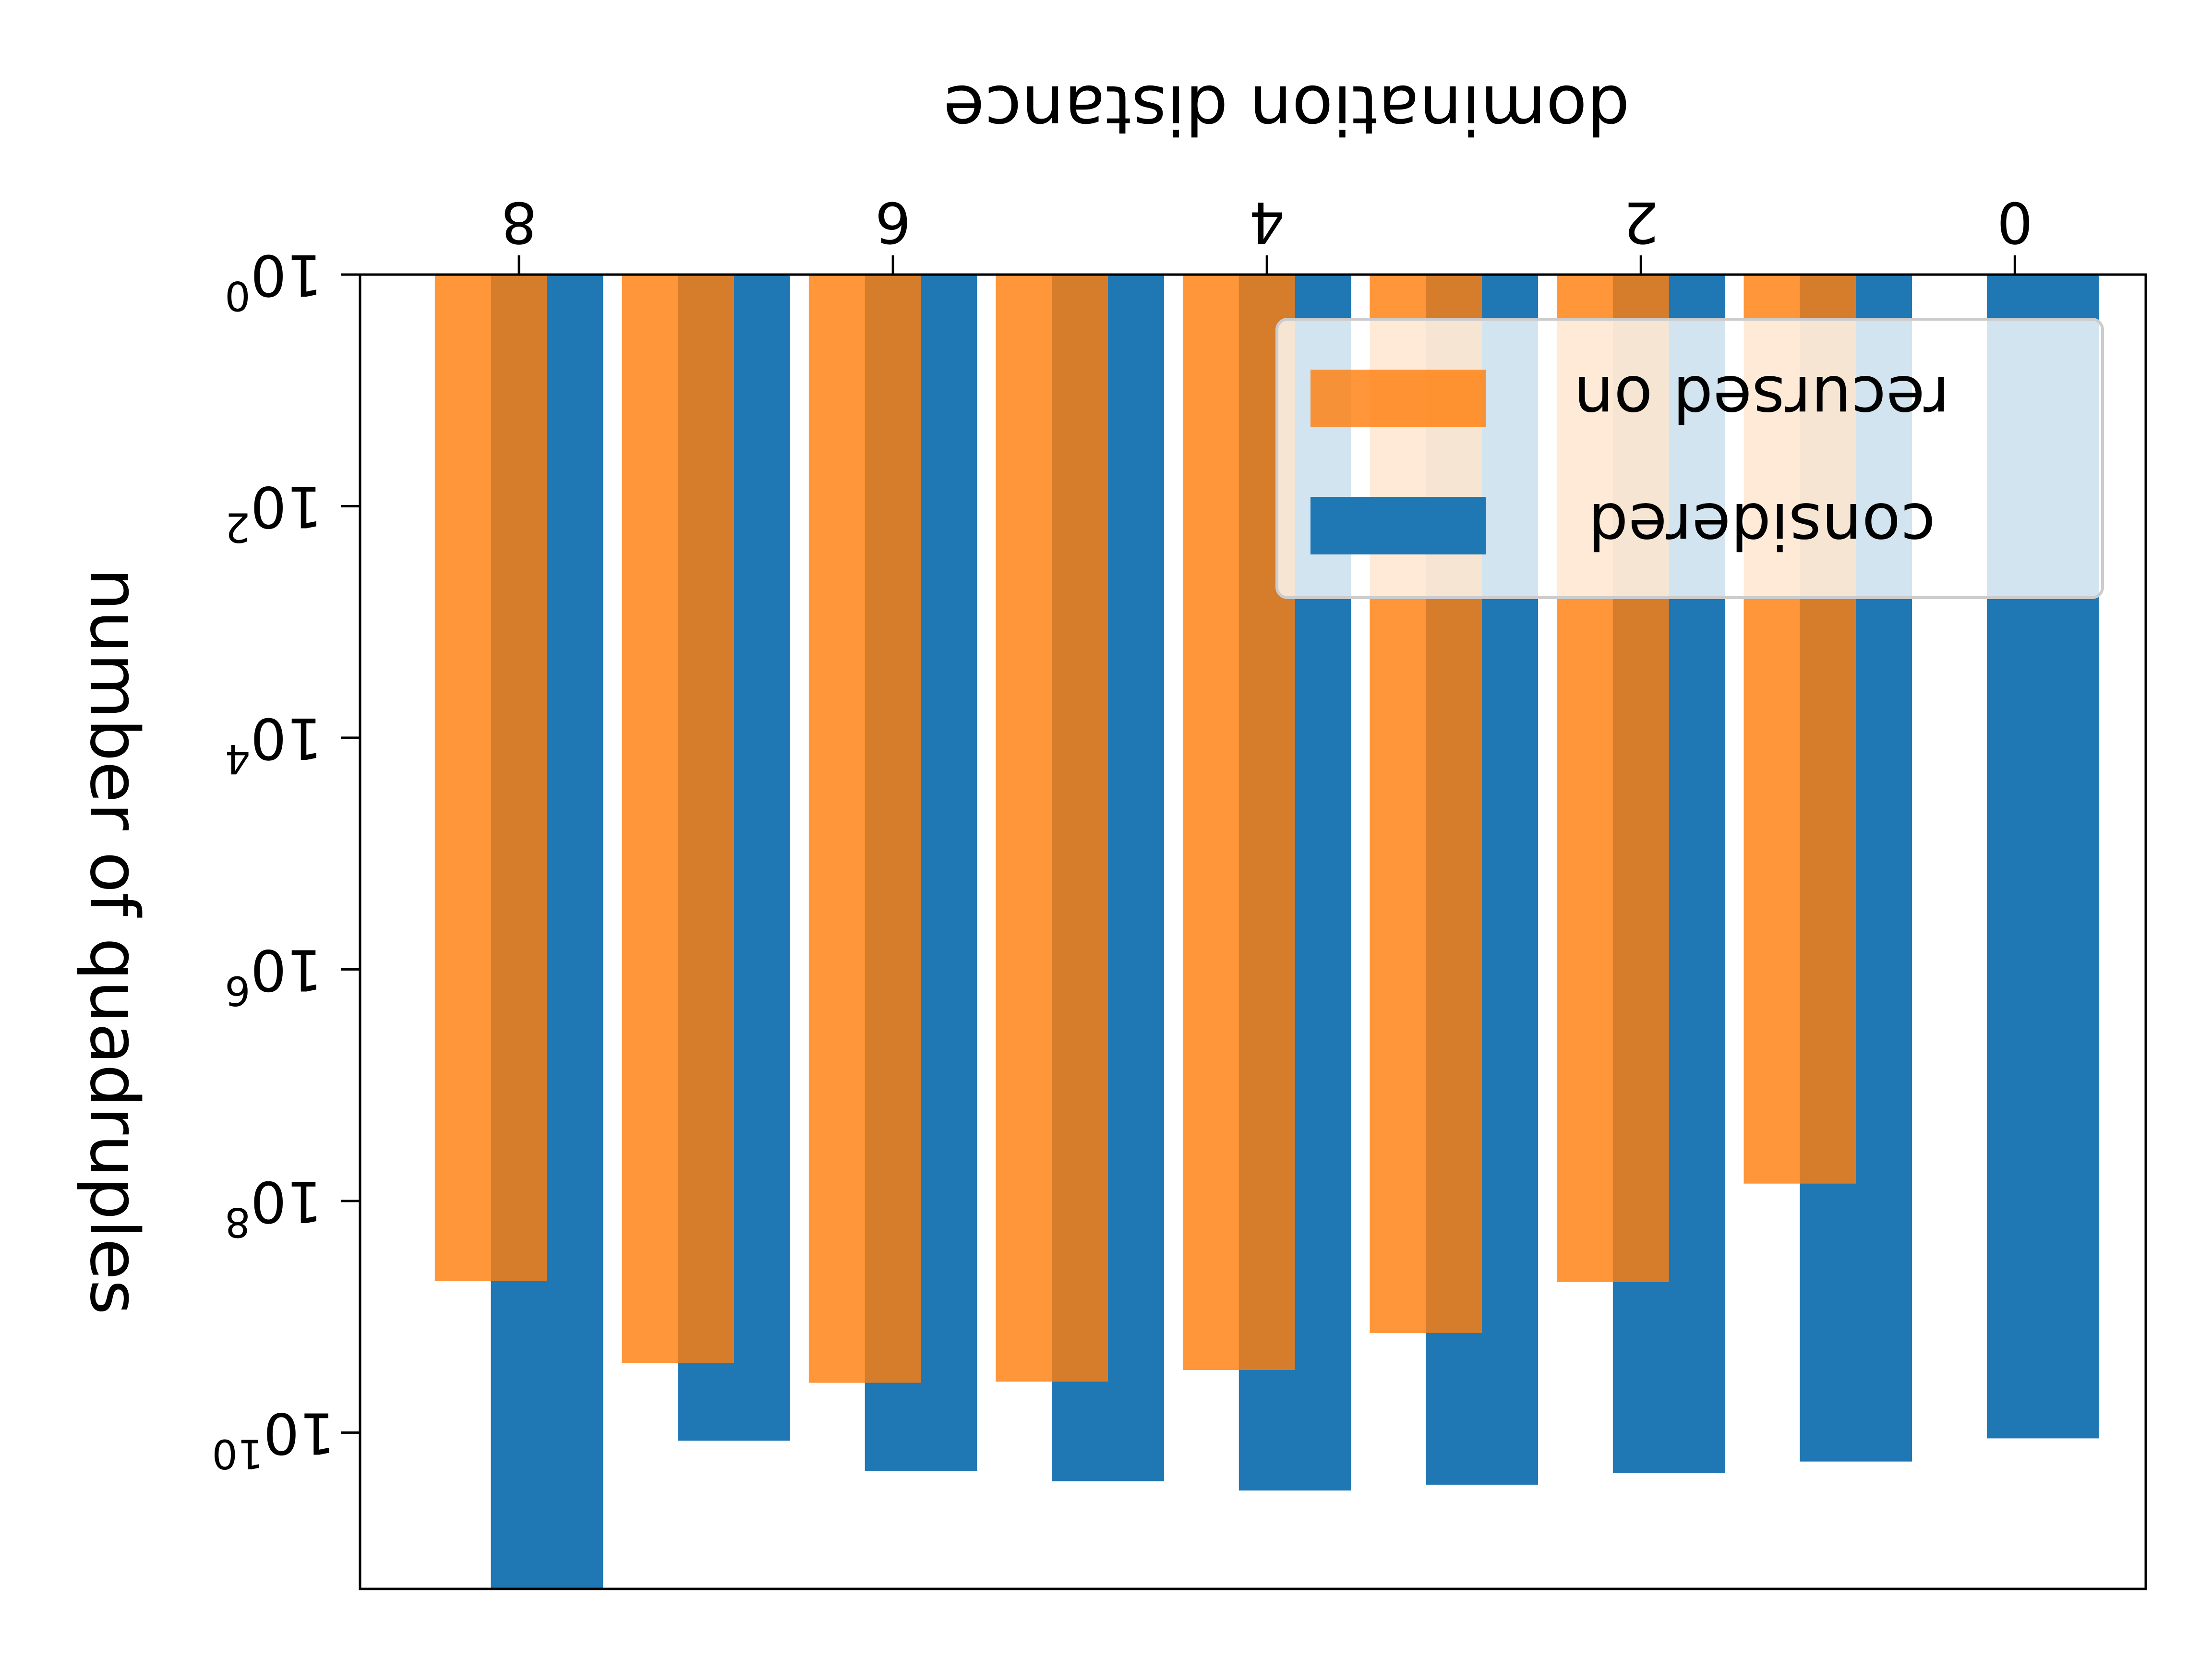 The width and height of the screenshot is (2212, 1659). I want to click on x-tick-label-8: 8, so click(519, 222).